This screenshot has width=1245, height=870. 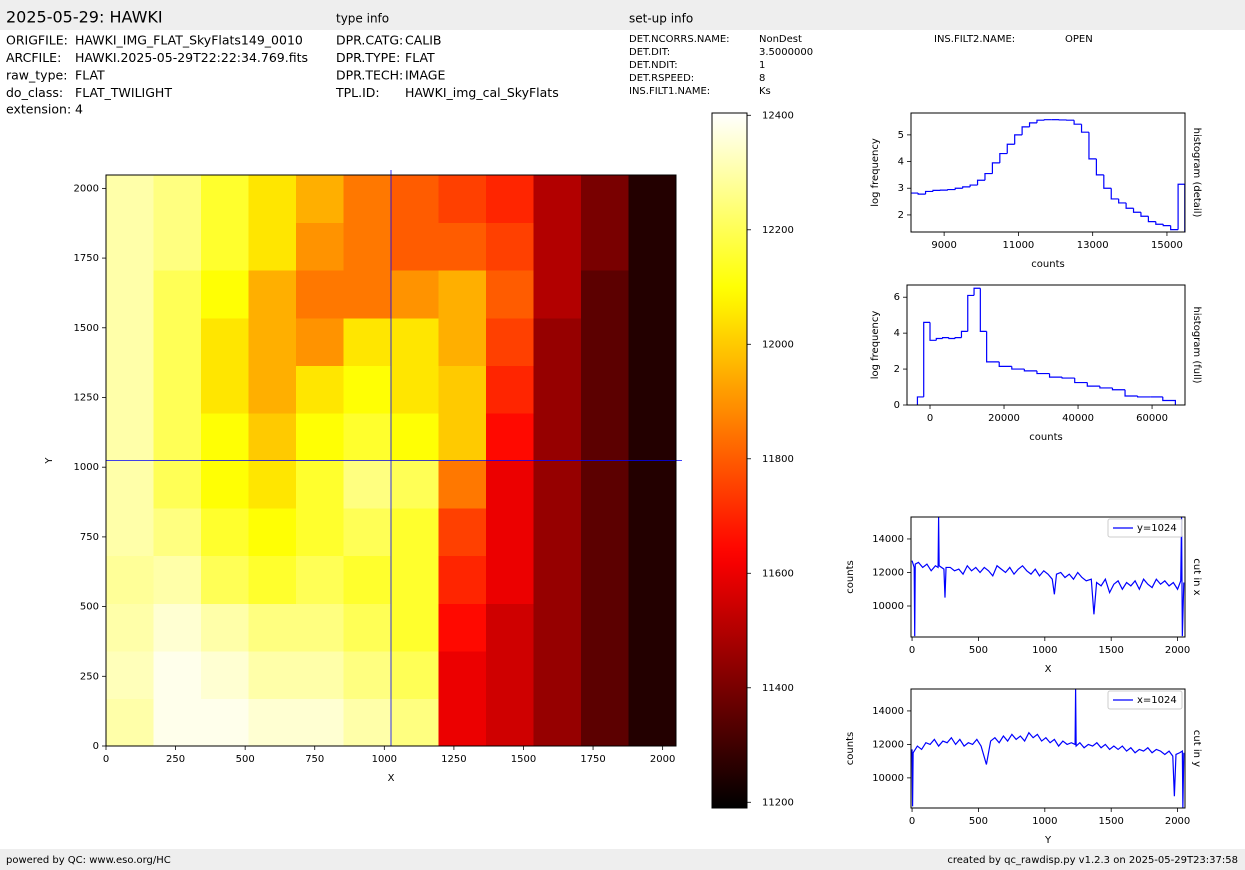 What do you see at coordinates (1048, 840) in the screenshot?
I see `x-axis-label: Y` at bounding box center [1048, 840].